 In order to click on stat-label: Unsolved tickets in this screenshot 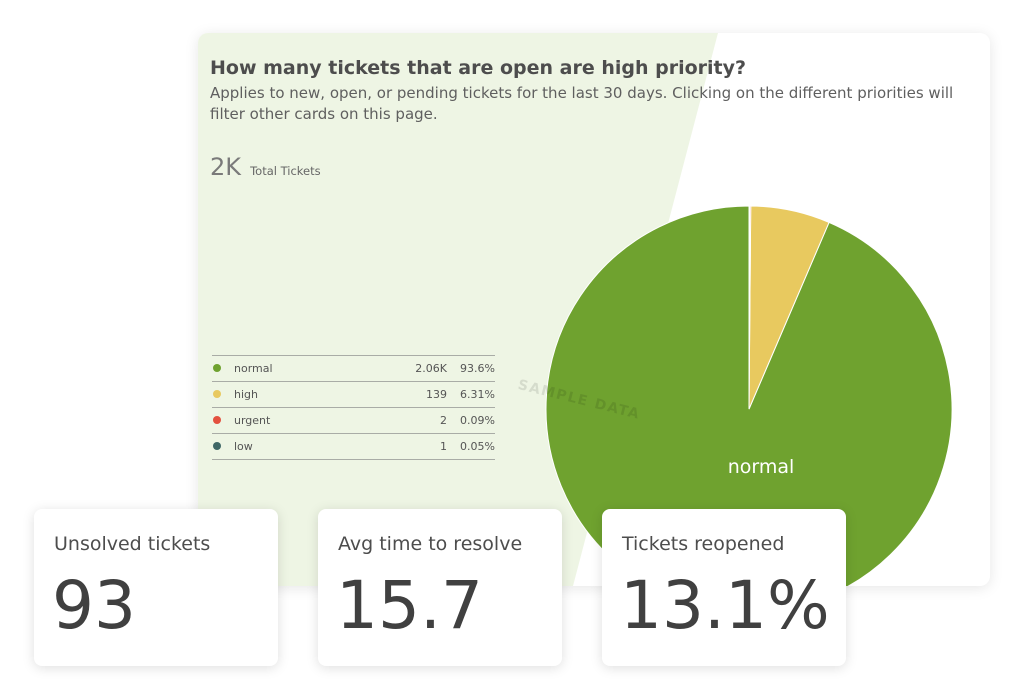, I will do `click(132, 544)`.